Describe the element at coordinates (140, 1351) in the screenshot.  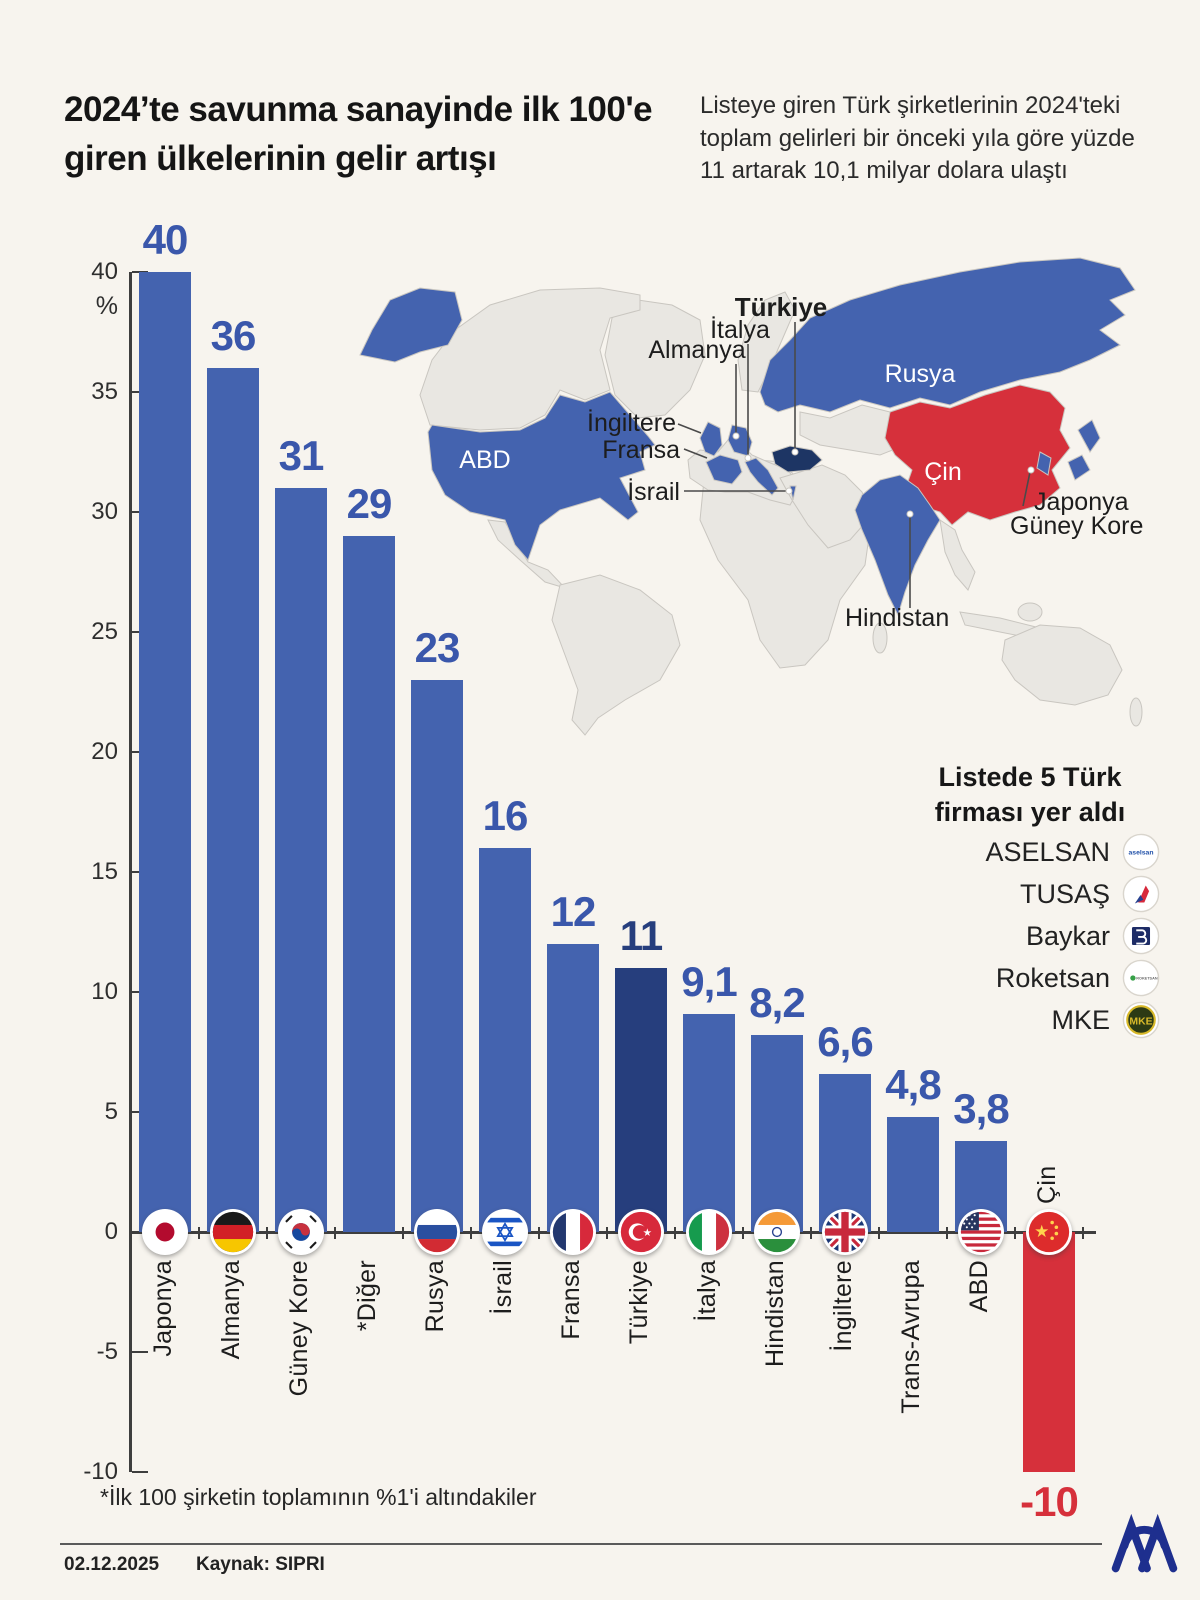
I see `y-tick-mark` at that location.